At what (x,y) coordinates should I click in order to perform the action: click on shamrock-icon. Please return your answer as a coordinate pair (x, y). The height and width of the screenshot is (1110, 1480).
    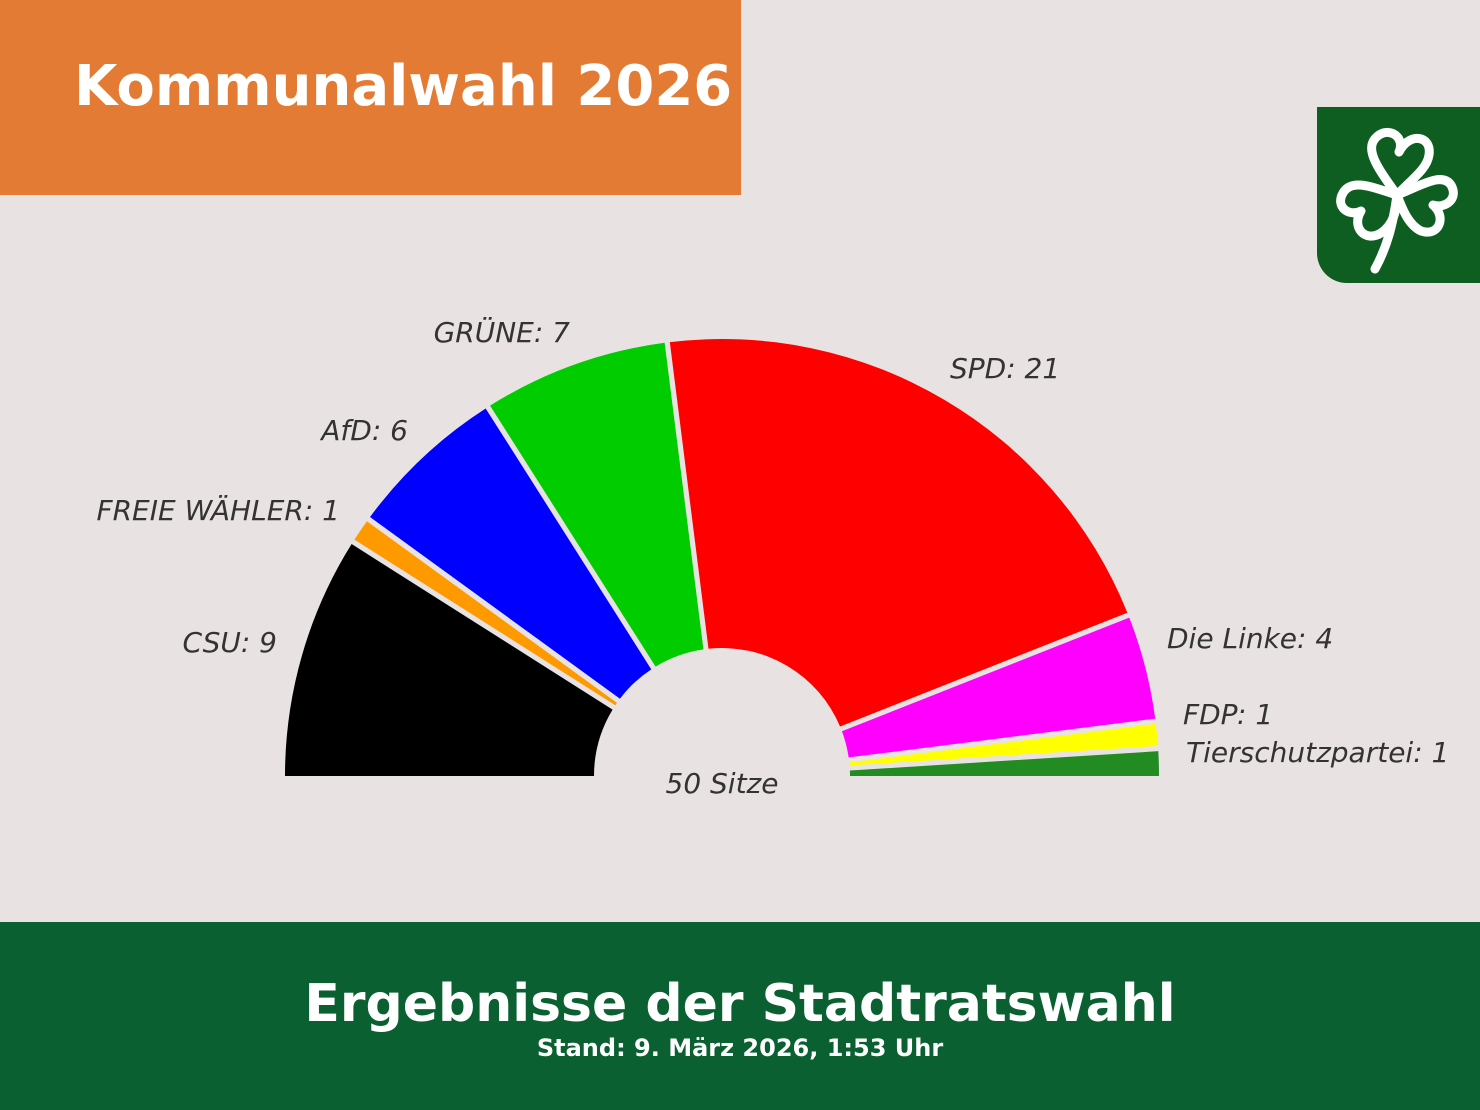
    Looking at the image, I should click on (1397, 200).